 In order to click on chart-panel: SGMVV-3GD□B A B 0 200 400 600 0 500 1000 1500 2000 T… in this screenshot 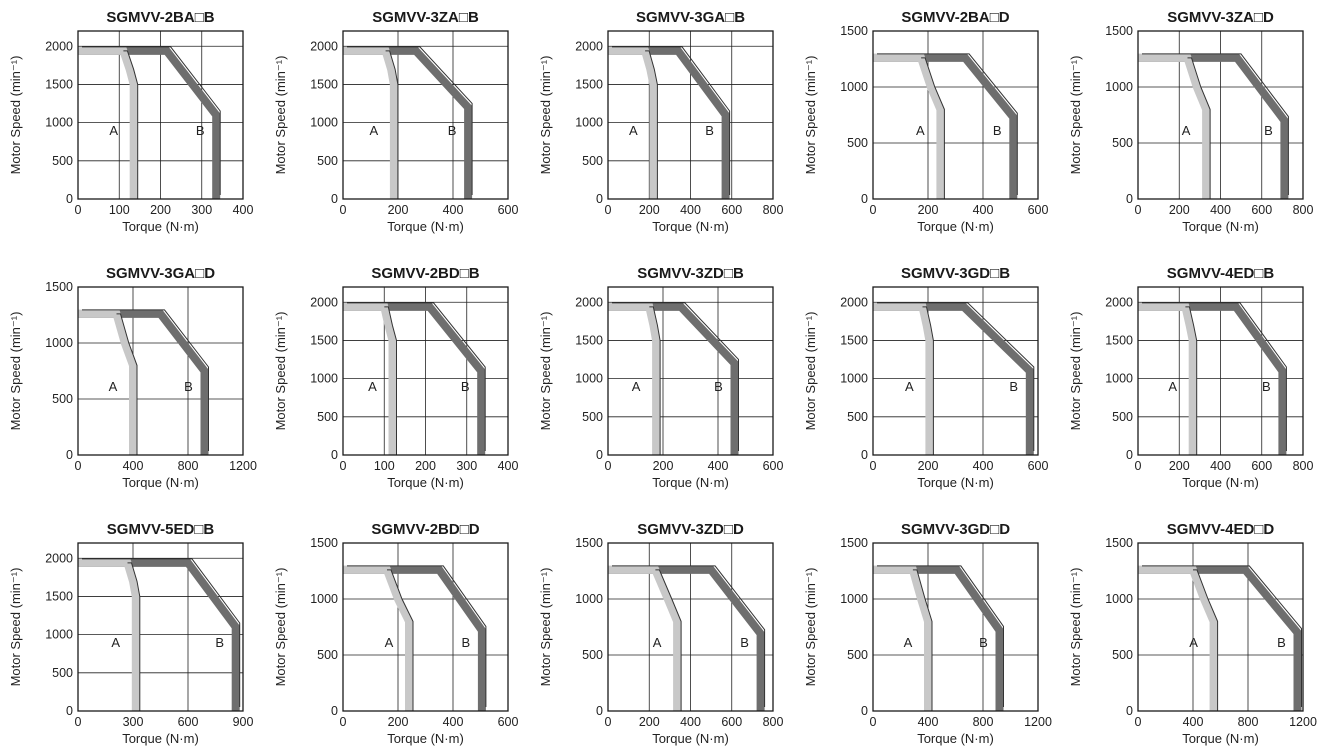, I will do `click(925, 377)`.